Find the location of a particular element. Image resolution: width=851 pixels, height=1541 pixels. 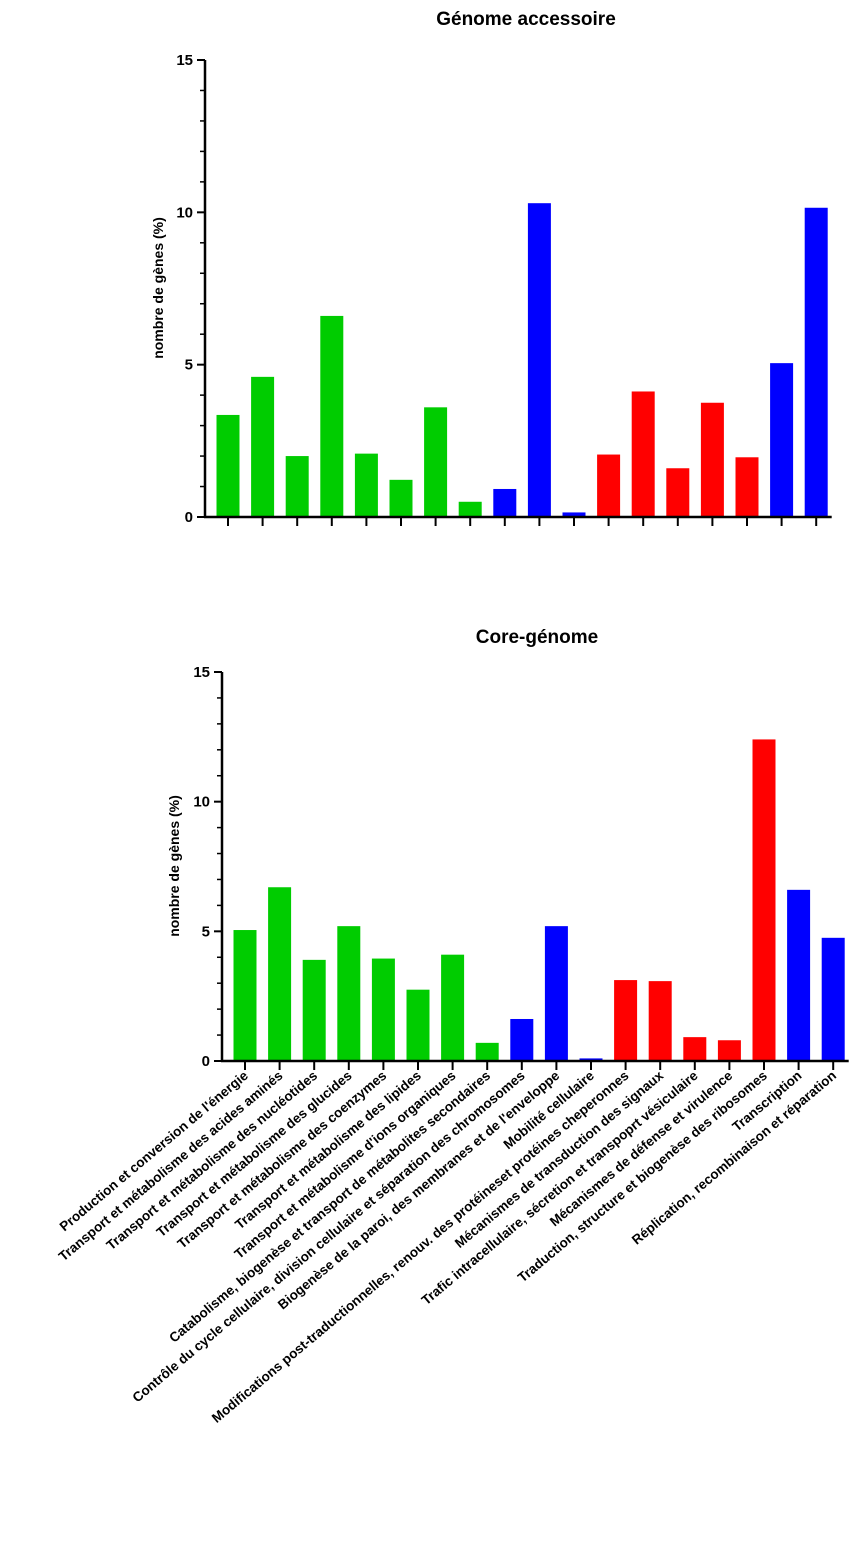

chart-title: Génome accessoire is located at coordinates (526, 19).